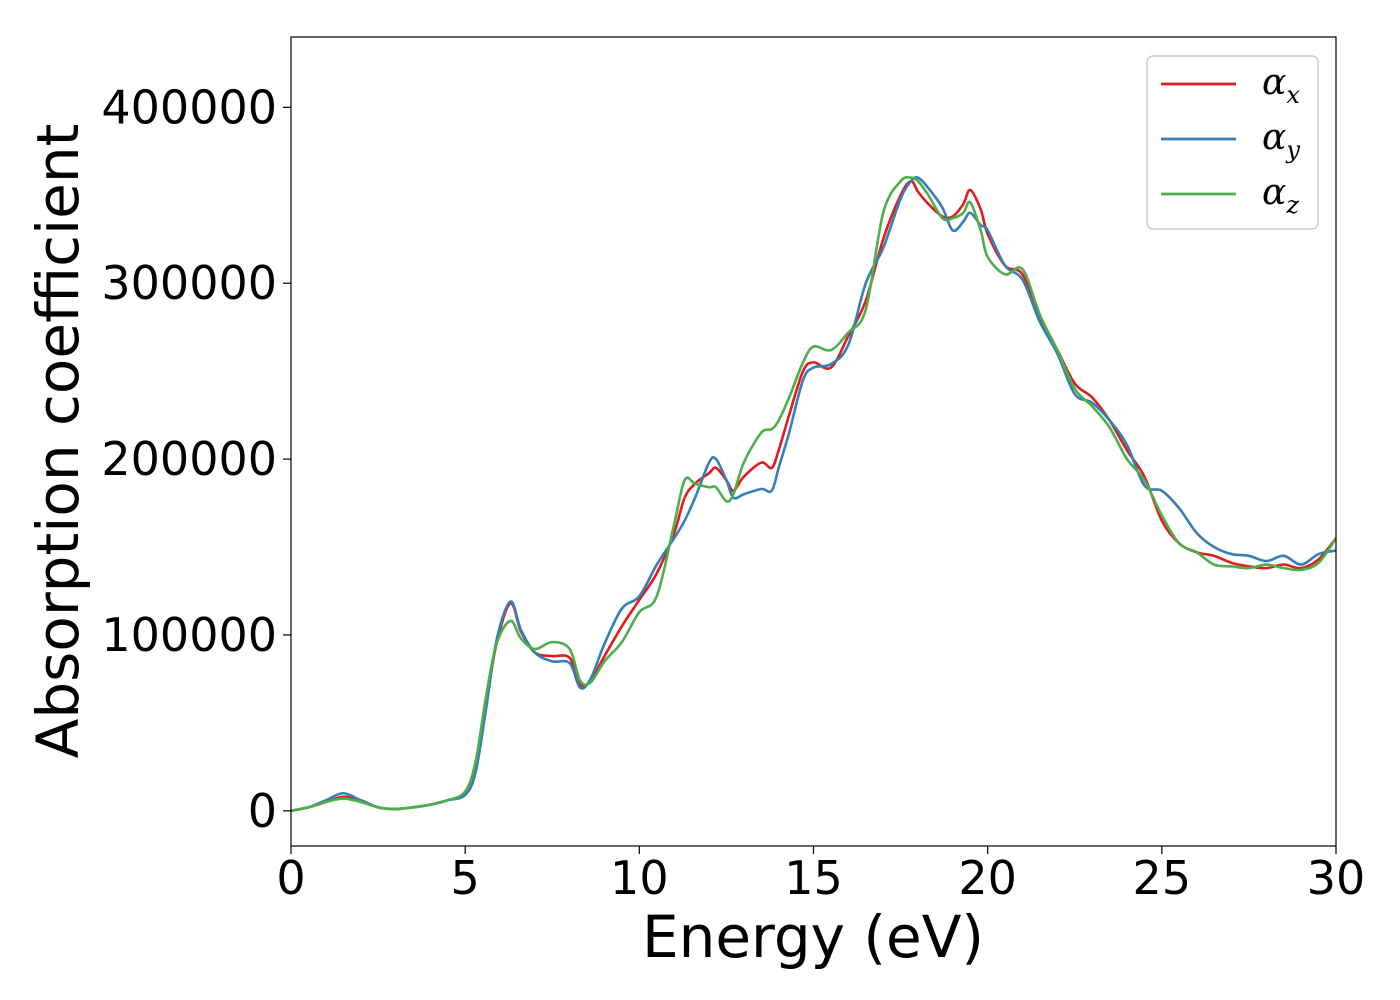  What do you see at coordinates (987, 878) in the screenshot?
I see `x-tick-label: 20` at bounding box center [987, 878].